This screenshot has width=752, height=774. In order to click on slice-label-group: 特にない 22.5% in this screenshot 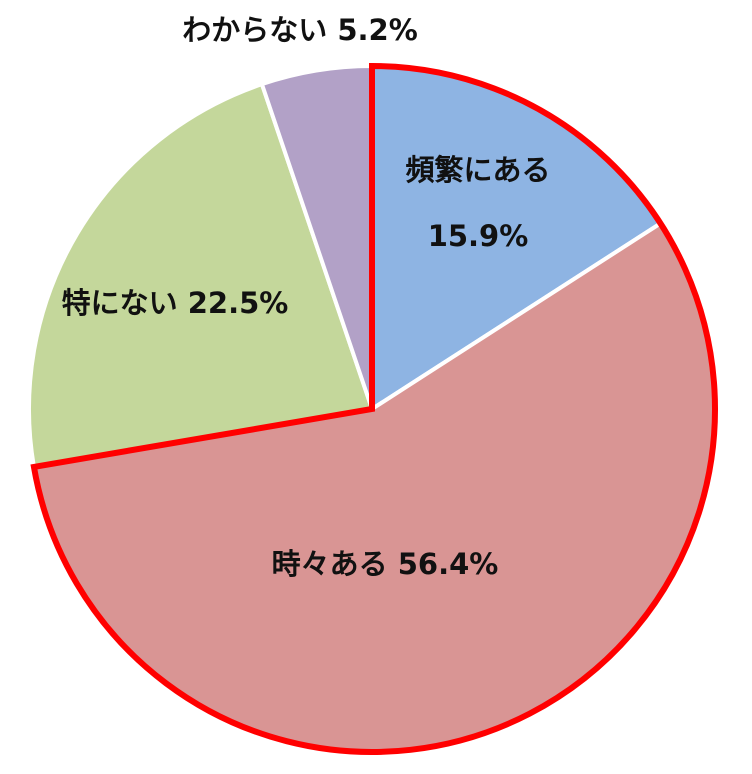, I will do `click(175, 303)`.